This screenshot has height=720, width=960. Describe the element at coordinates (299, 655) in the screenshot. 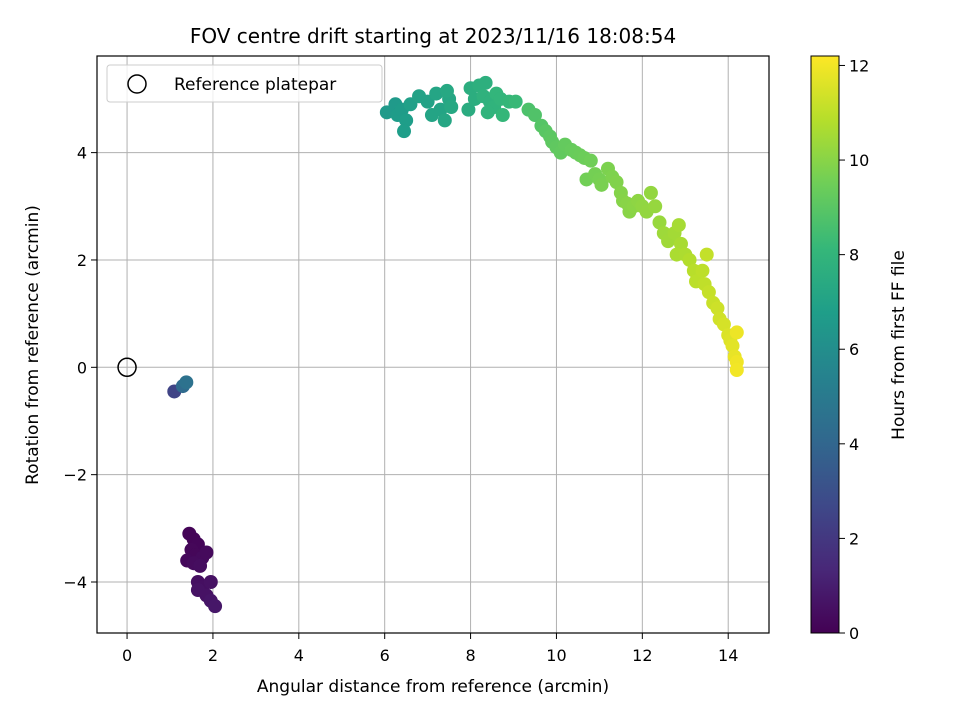

I see `x-tick-label: 4` at that location.